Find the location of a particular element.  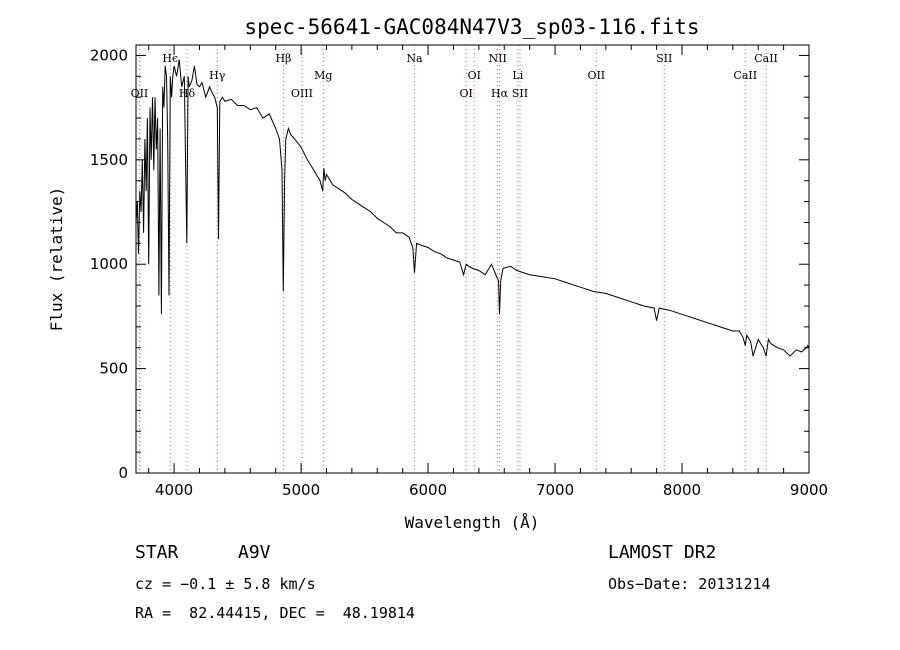

line-label: NII is located at coordinates (497, 58).